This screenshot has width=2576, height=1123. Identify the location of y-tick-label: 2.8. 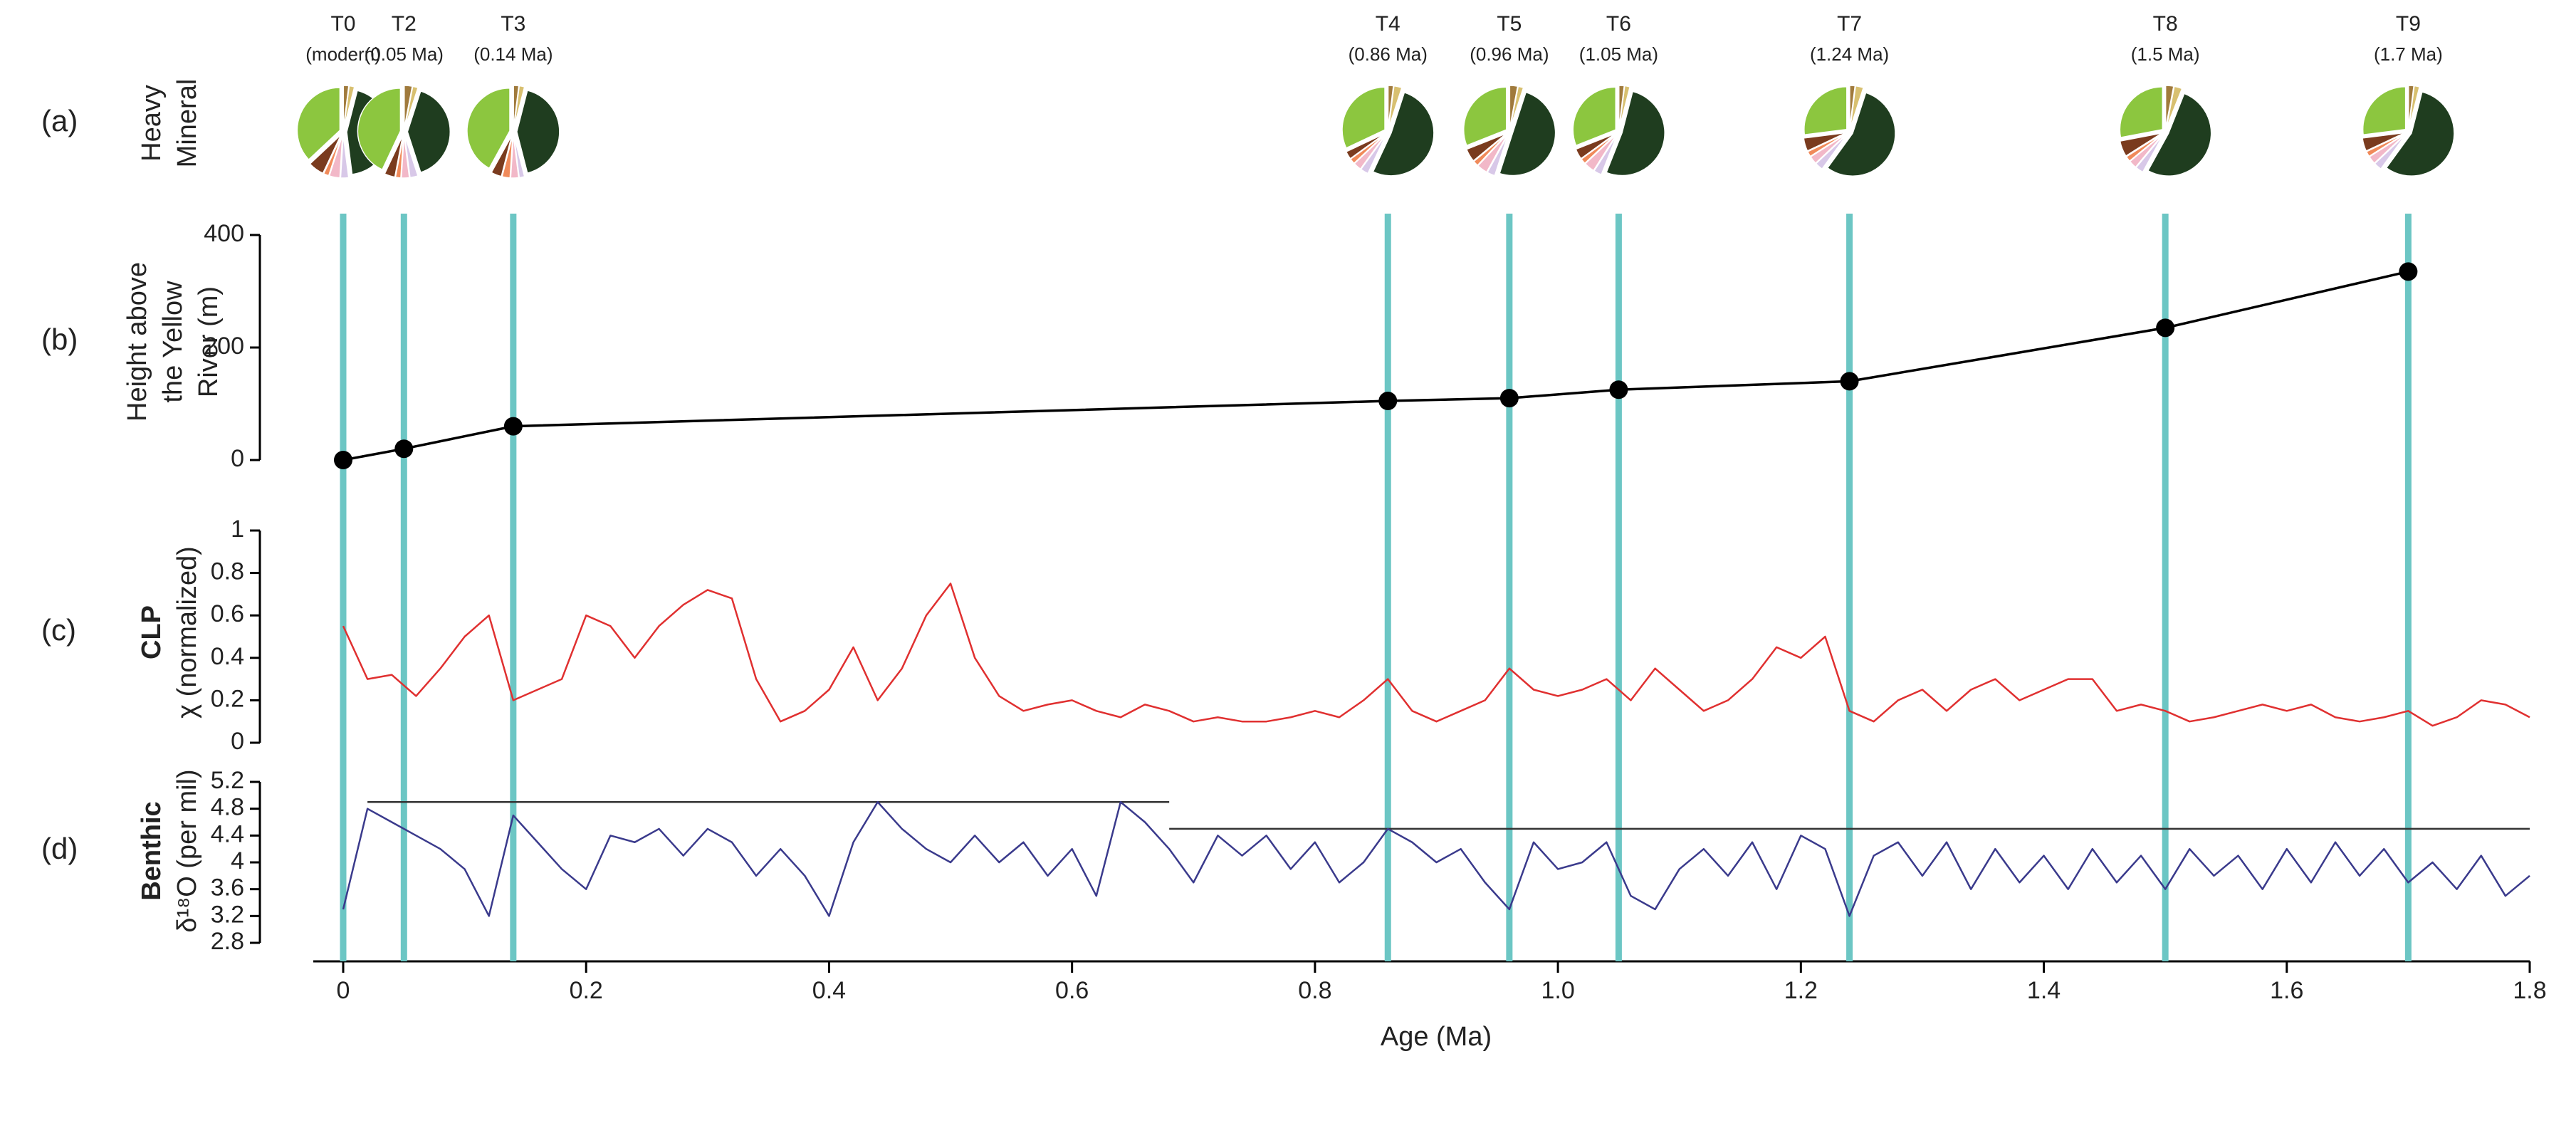
(227, 941).